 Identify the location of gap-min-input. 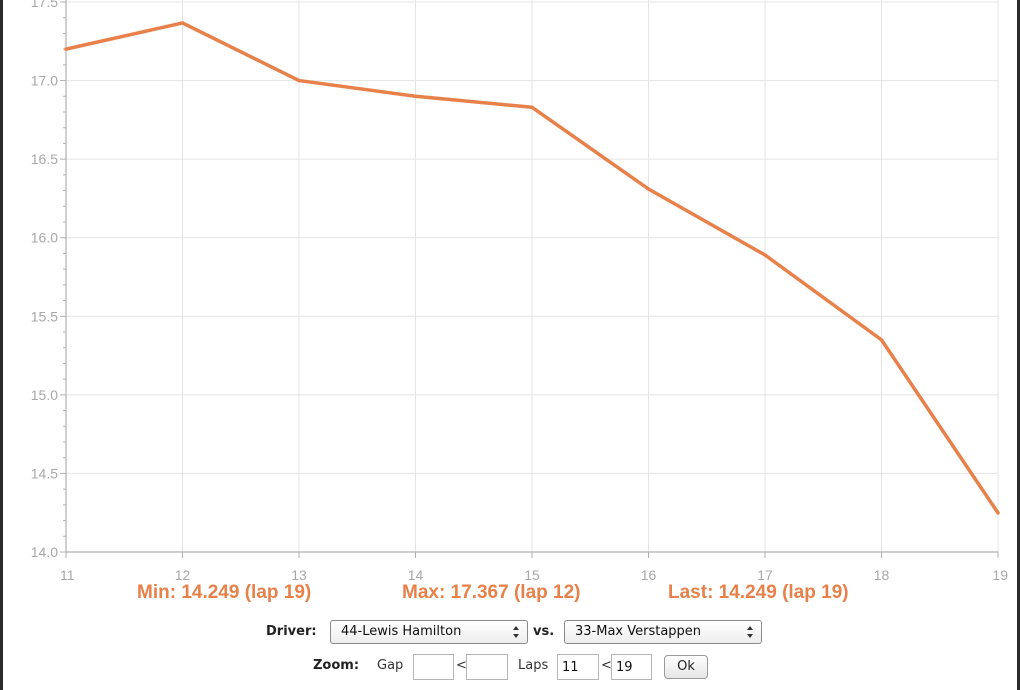
(433, 667).